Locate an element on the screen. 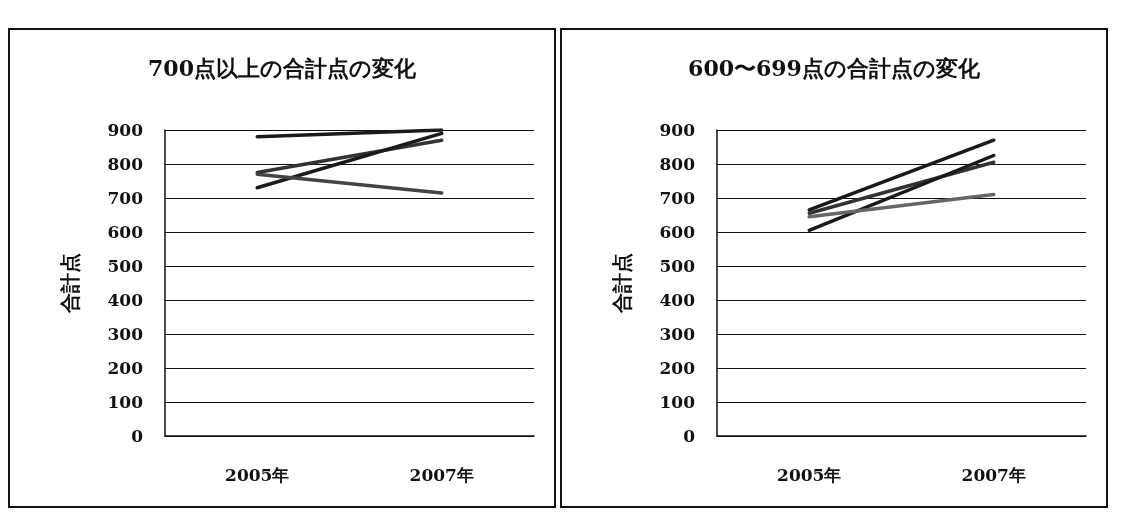 The width and height of the screenshot is (1121, 519). chart-title: 600〜699点の合計点の変化 is located at coordinates (834, 68).